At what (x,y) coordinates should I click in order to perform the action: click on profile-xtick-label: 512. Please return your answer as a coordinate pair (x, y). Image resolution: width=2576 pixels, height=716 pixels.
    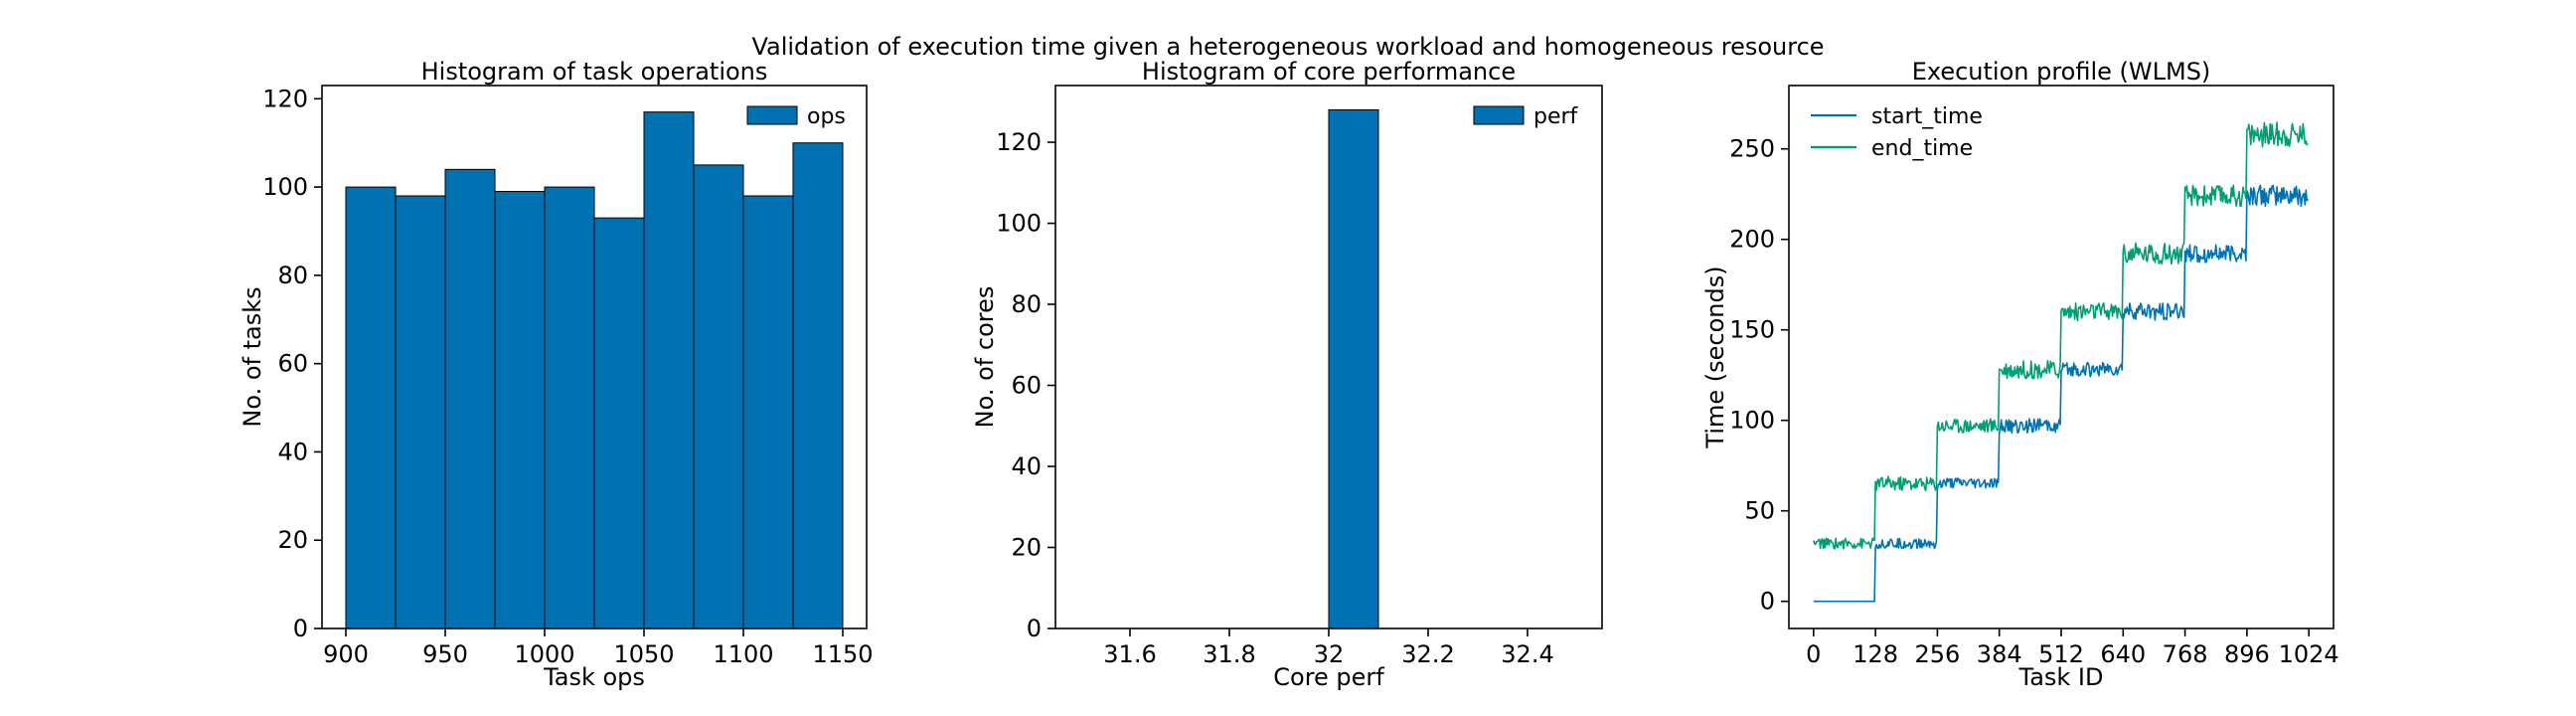
    Looking at the image, I should click on (2061, 654).